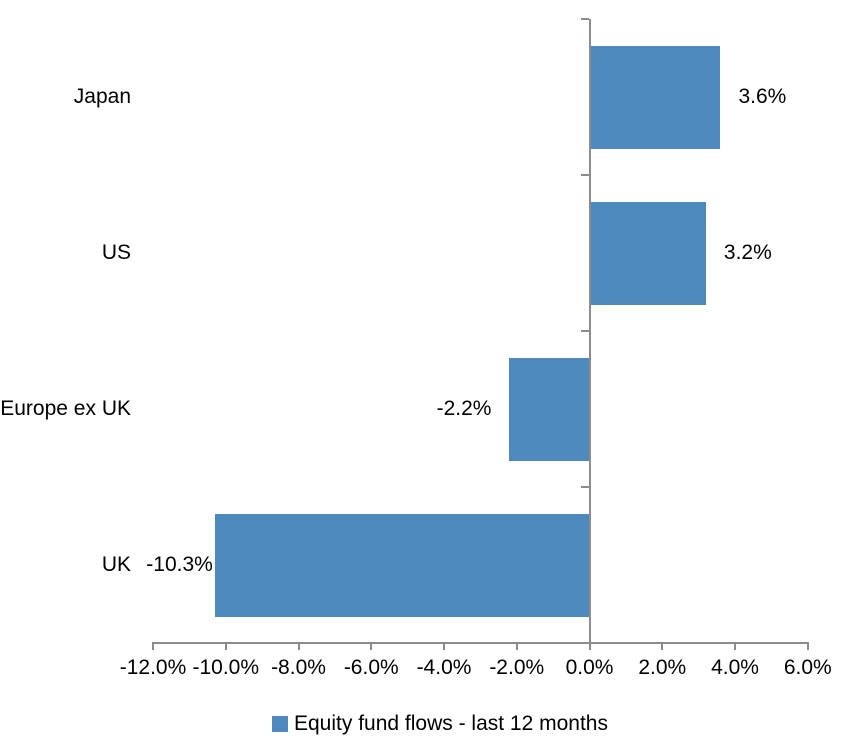  I want to click on x-tick-label--4-0-: -4.0%, so click(444, 667).